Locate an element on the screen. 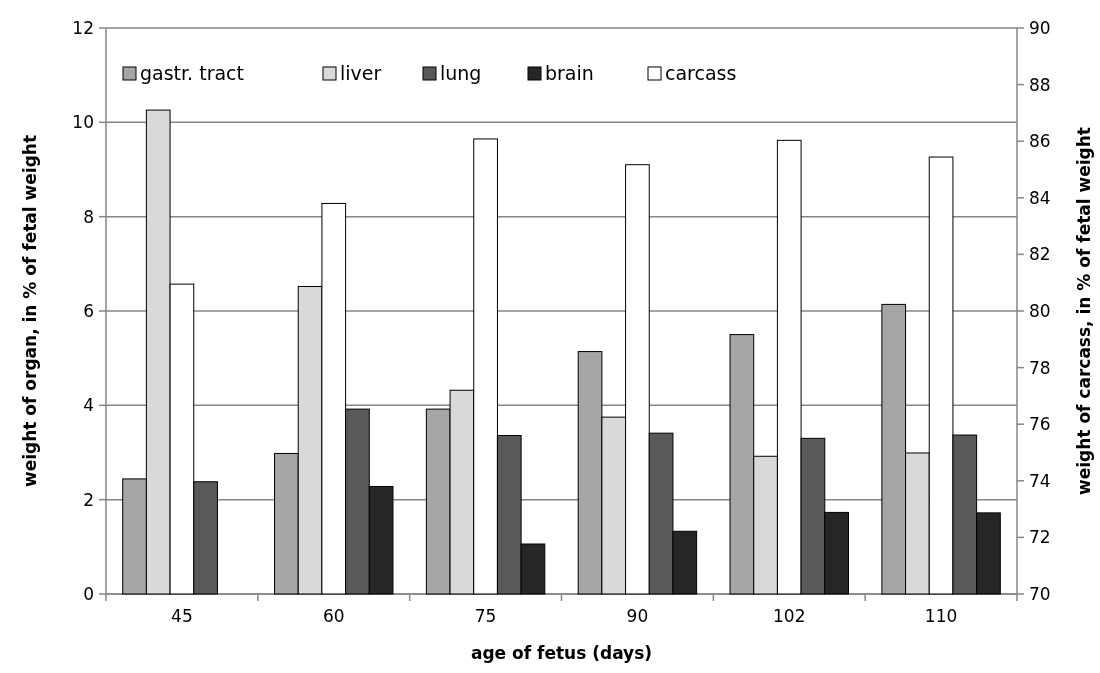 This screenshot has width=1100, height=673. y-axis-title: weight of organ, in % of fetal weight is located at coordinates (30, 311).